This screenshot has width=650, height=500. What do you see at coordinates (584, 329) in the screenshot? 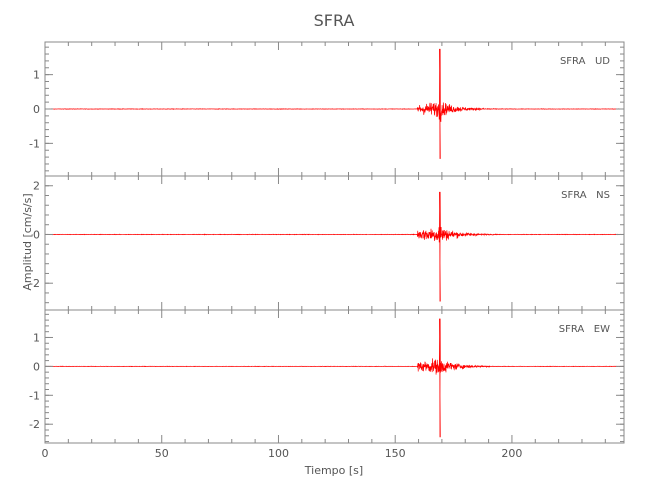
I see `panel-label: SFRA EW` at bounding box center [584, 329].